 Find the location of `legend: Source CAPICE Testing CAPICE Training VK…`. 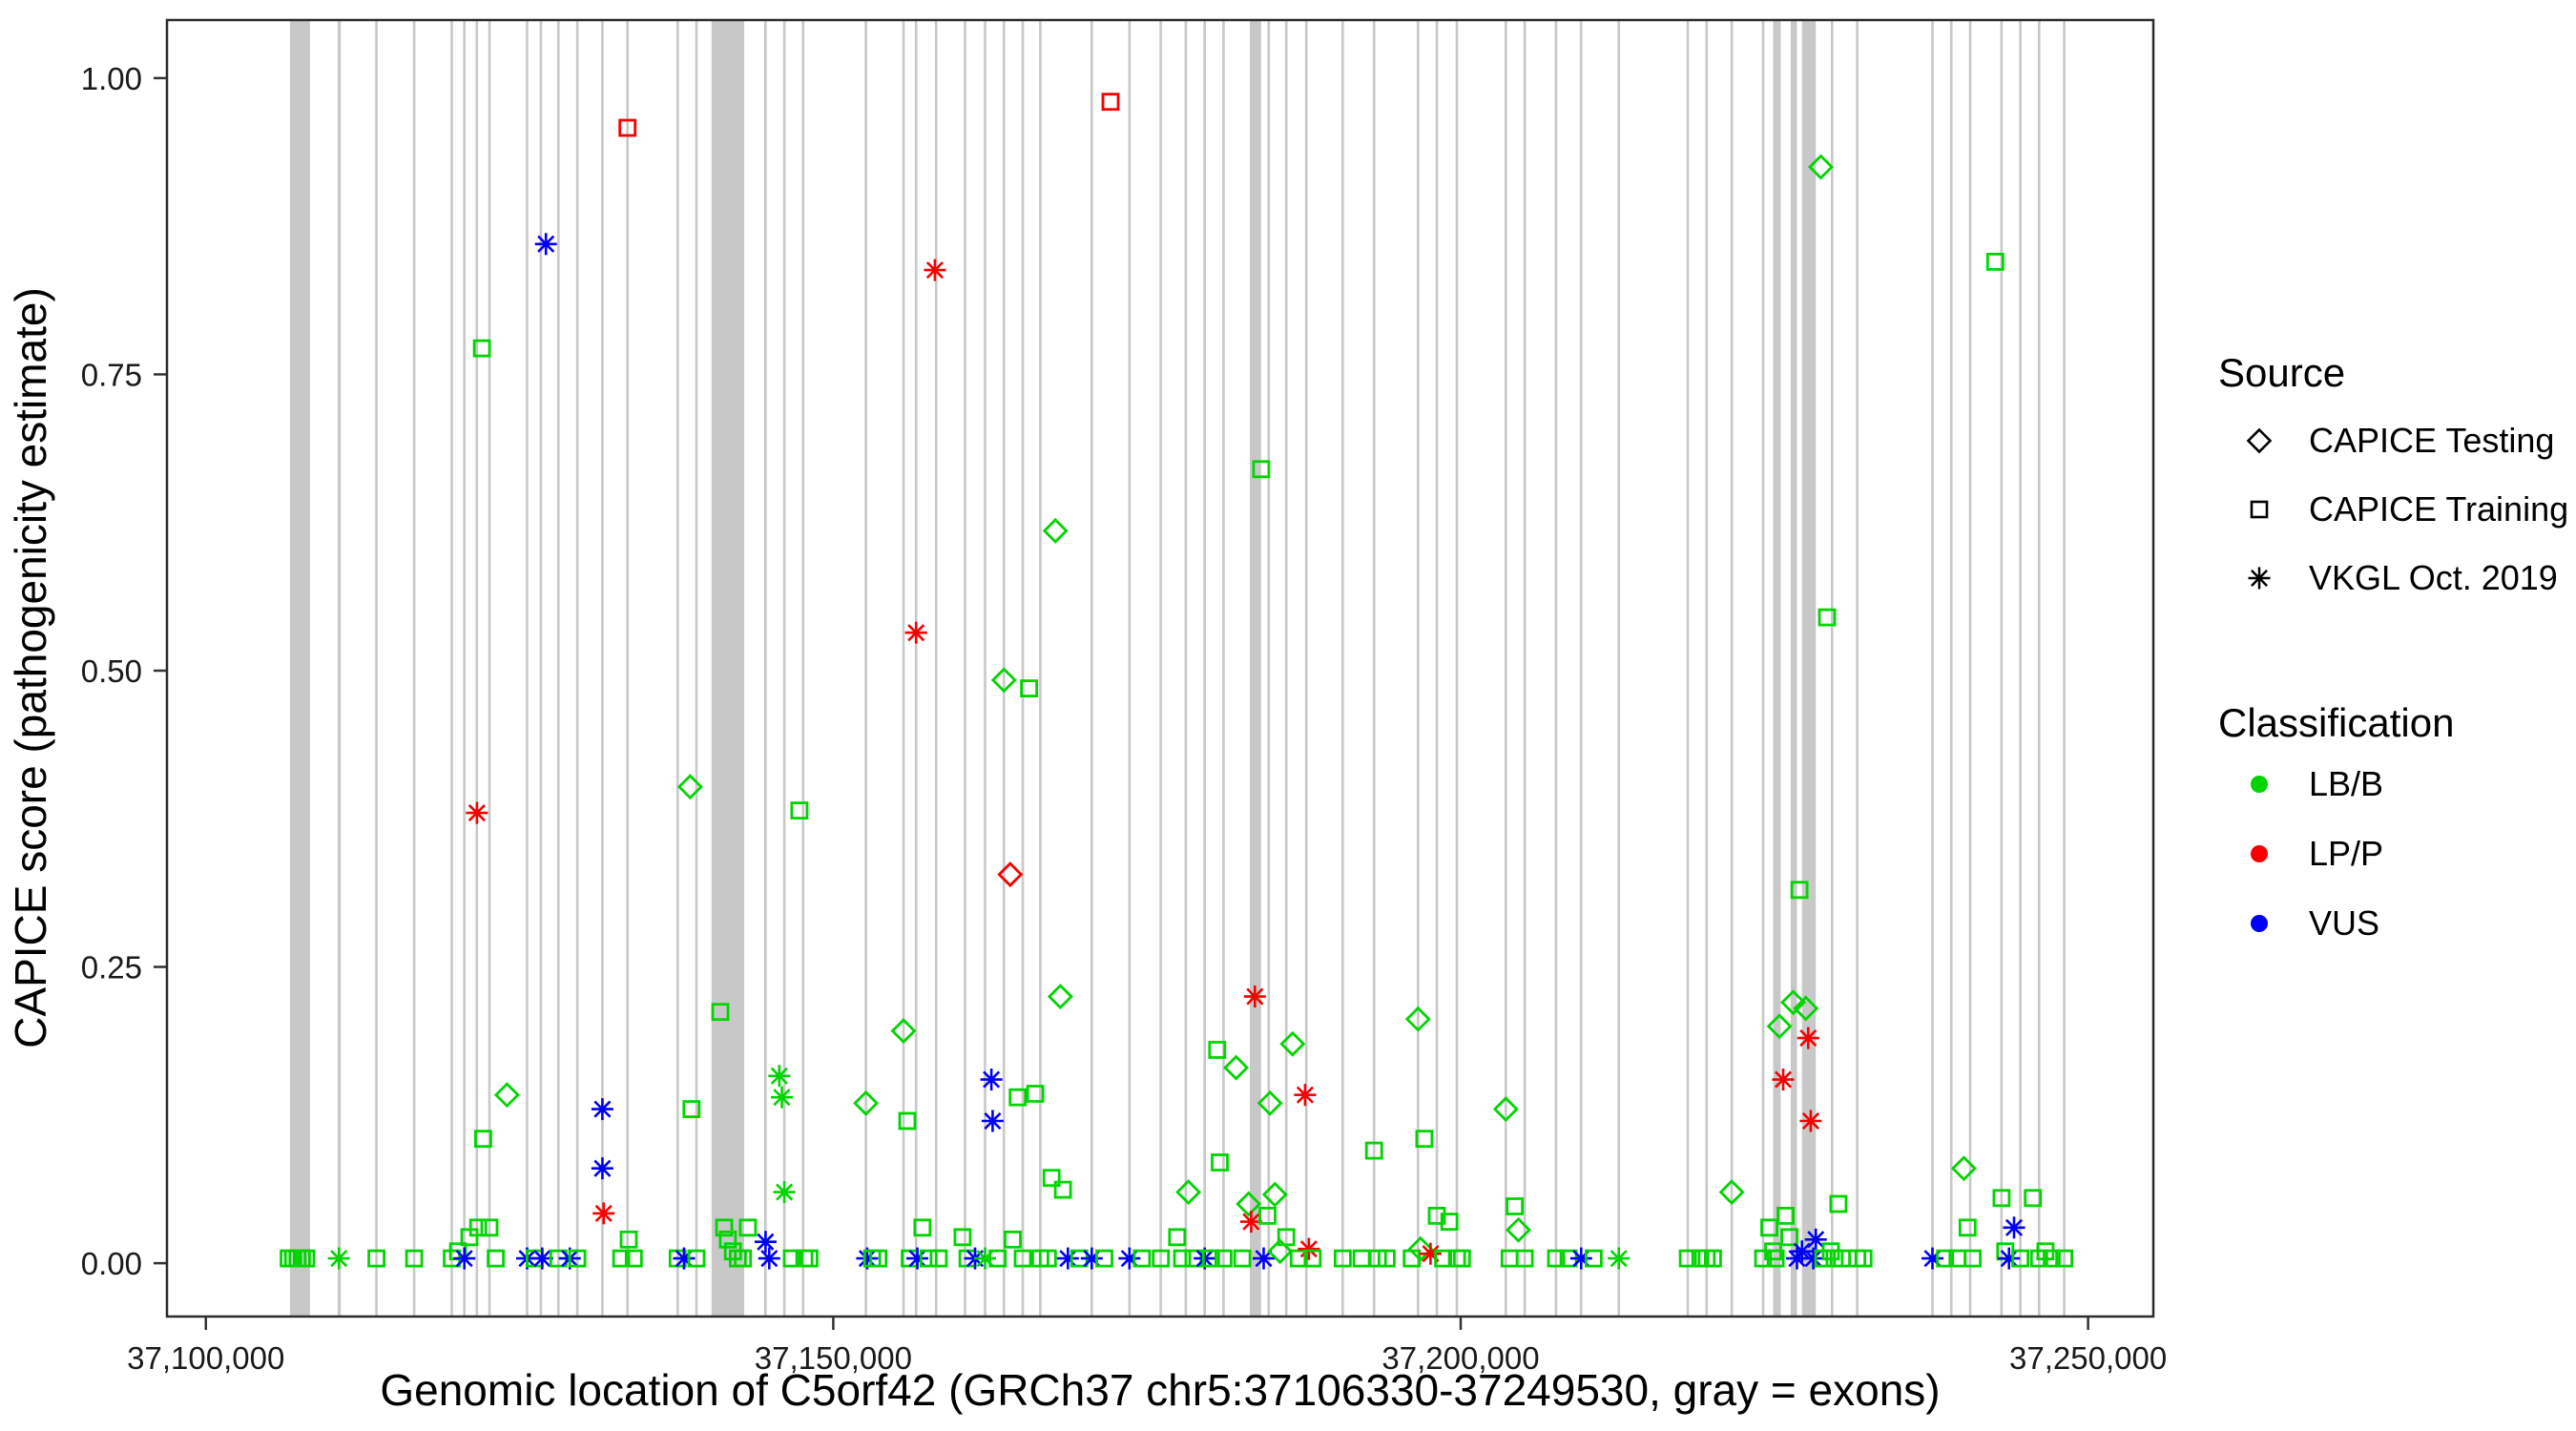

legend: Source CAPICE Testing CAPICE Training VK… is located at coordinates (2393, 646).